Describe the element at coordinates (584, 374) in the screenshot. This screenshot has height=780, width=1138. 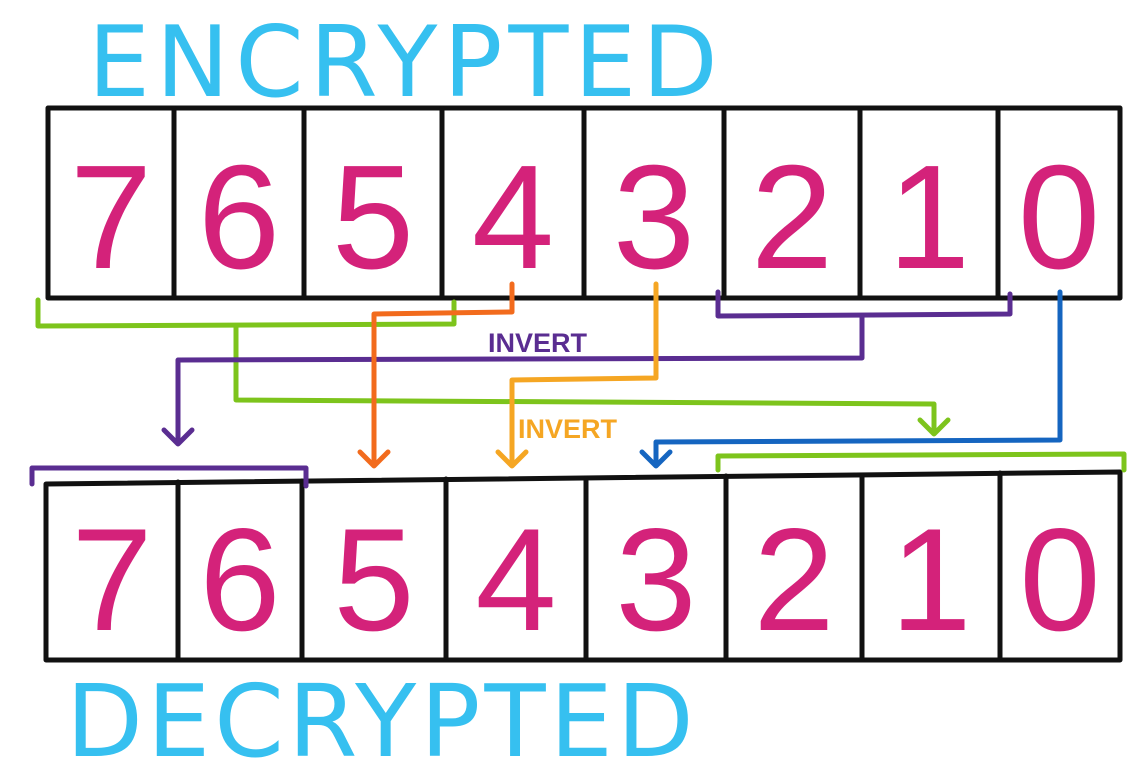
I see `amber-connector` at that location.